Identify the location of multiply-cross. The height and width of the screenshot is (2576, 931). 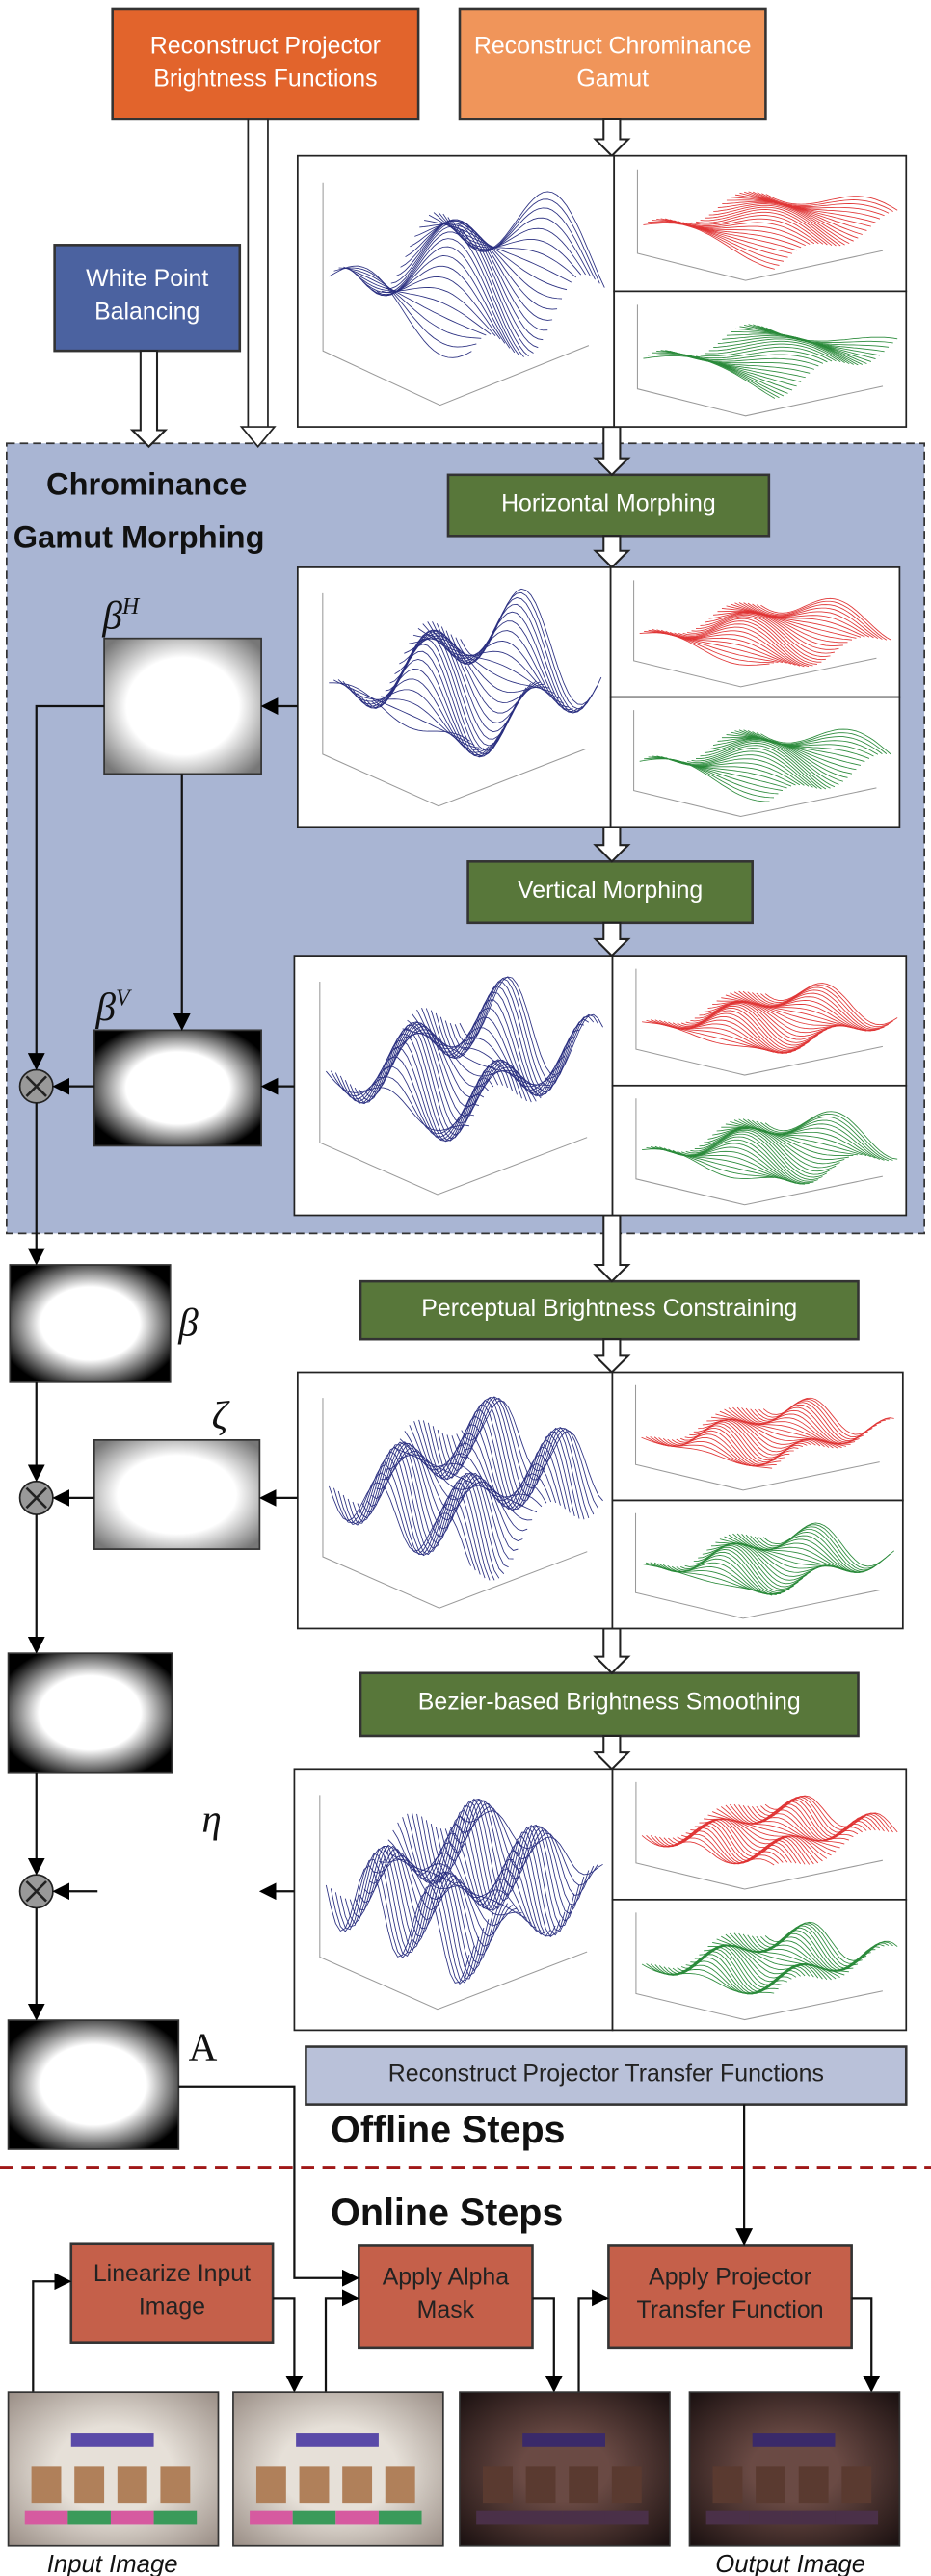
(36, 1086).